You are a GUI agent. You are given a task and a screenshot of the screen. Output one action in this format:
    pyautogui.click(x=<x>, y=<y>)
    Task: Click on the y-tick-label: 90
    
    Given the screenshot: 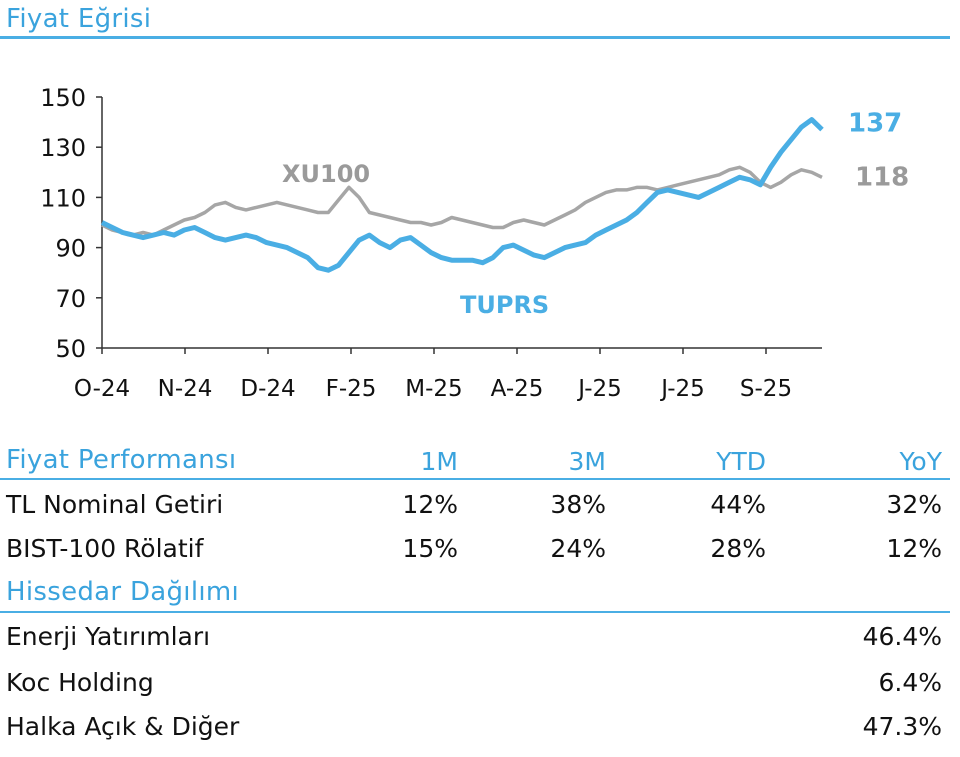 What is the action you would take?
    pyautogui.click(x=70, y=249)
    